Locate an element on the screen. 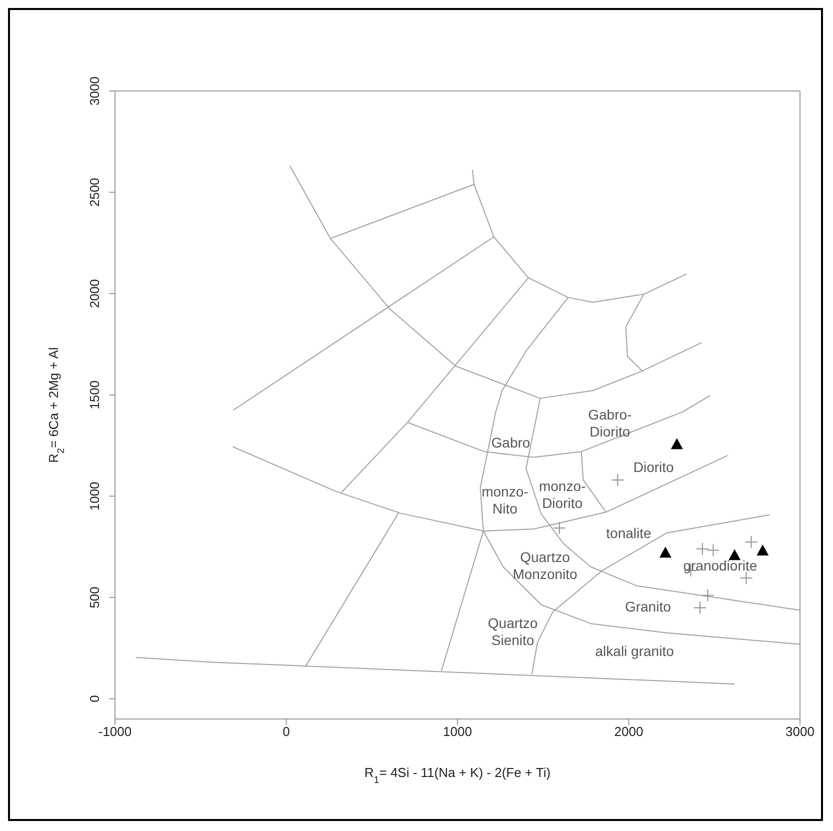 The image size is (833, 831). x-axis-title: R$_{1}$= 4Si - 11(Na + K) - 2(Fe + Ti) is located at coordinates (457, 775).